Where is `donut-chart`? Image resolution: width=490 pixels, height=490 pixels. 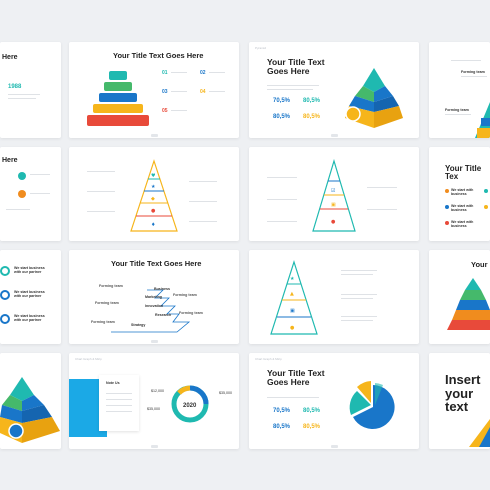 donut-chart is located at coordinates (190, 404).